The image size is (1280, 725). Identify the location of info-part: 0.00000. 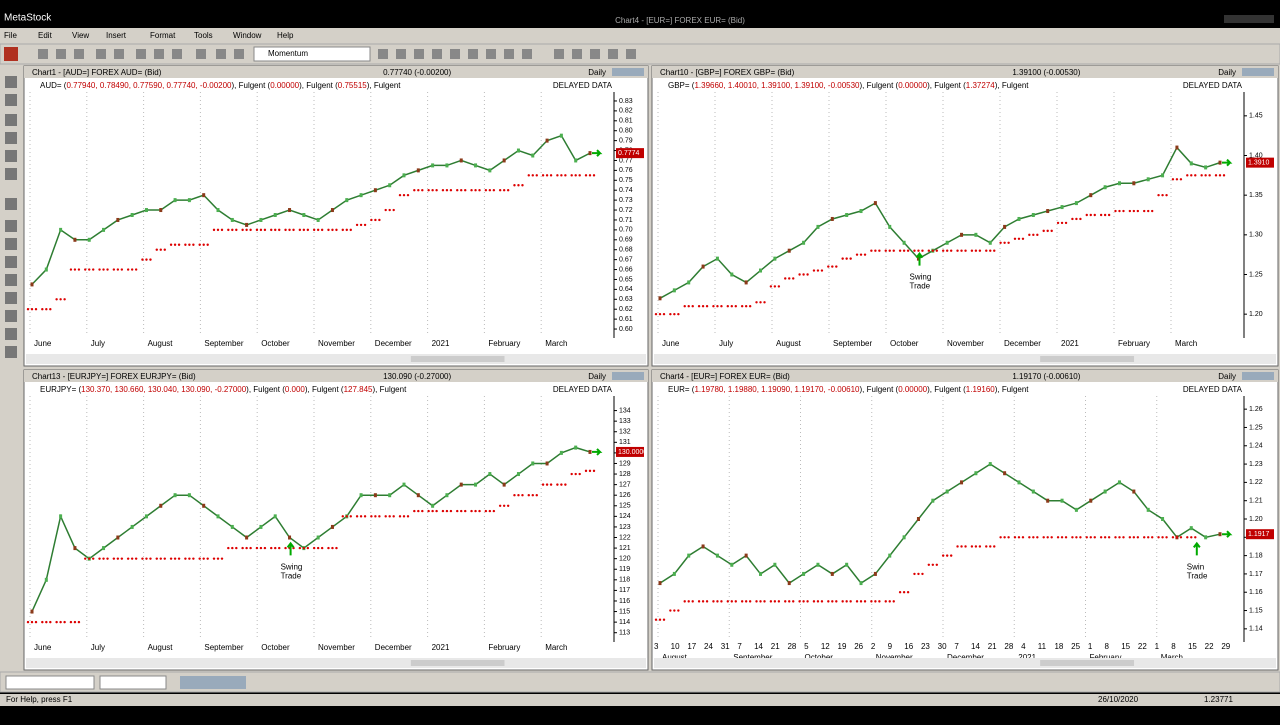
(912, 85).